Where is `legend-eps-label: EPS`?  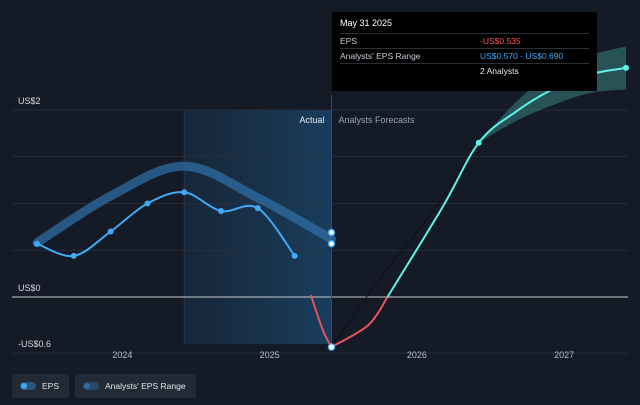 legend-eps-label: EPS is located at coordinates (51, 386).